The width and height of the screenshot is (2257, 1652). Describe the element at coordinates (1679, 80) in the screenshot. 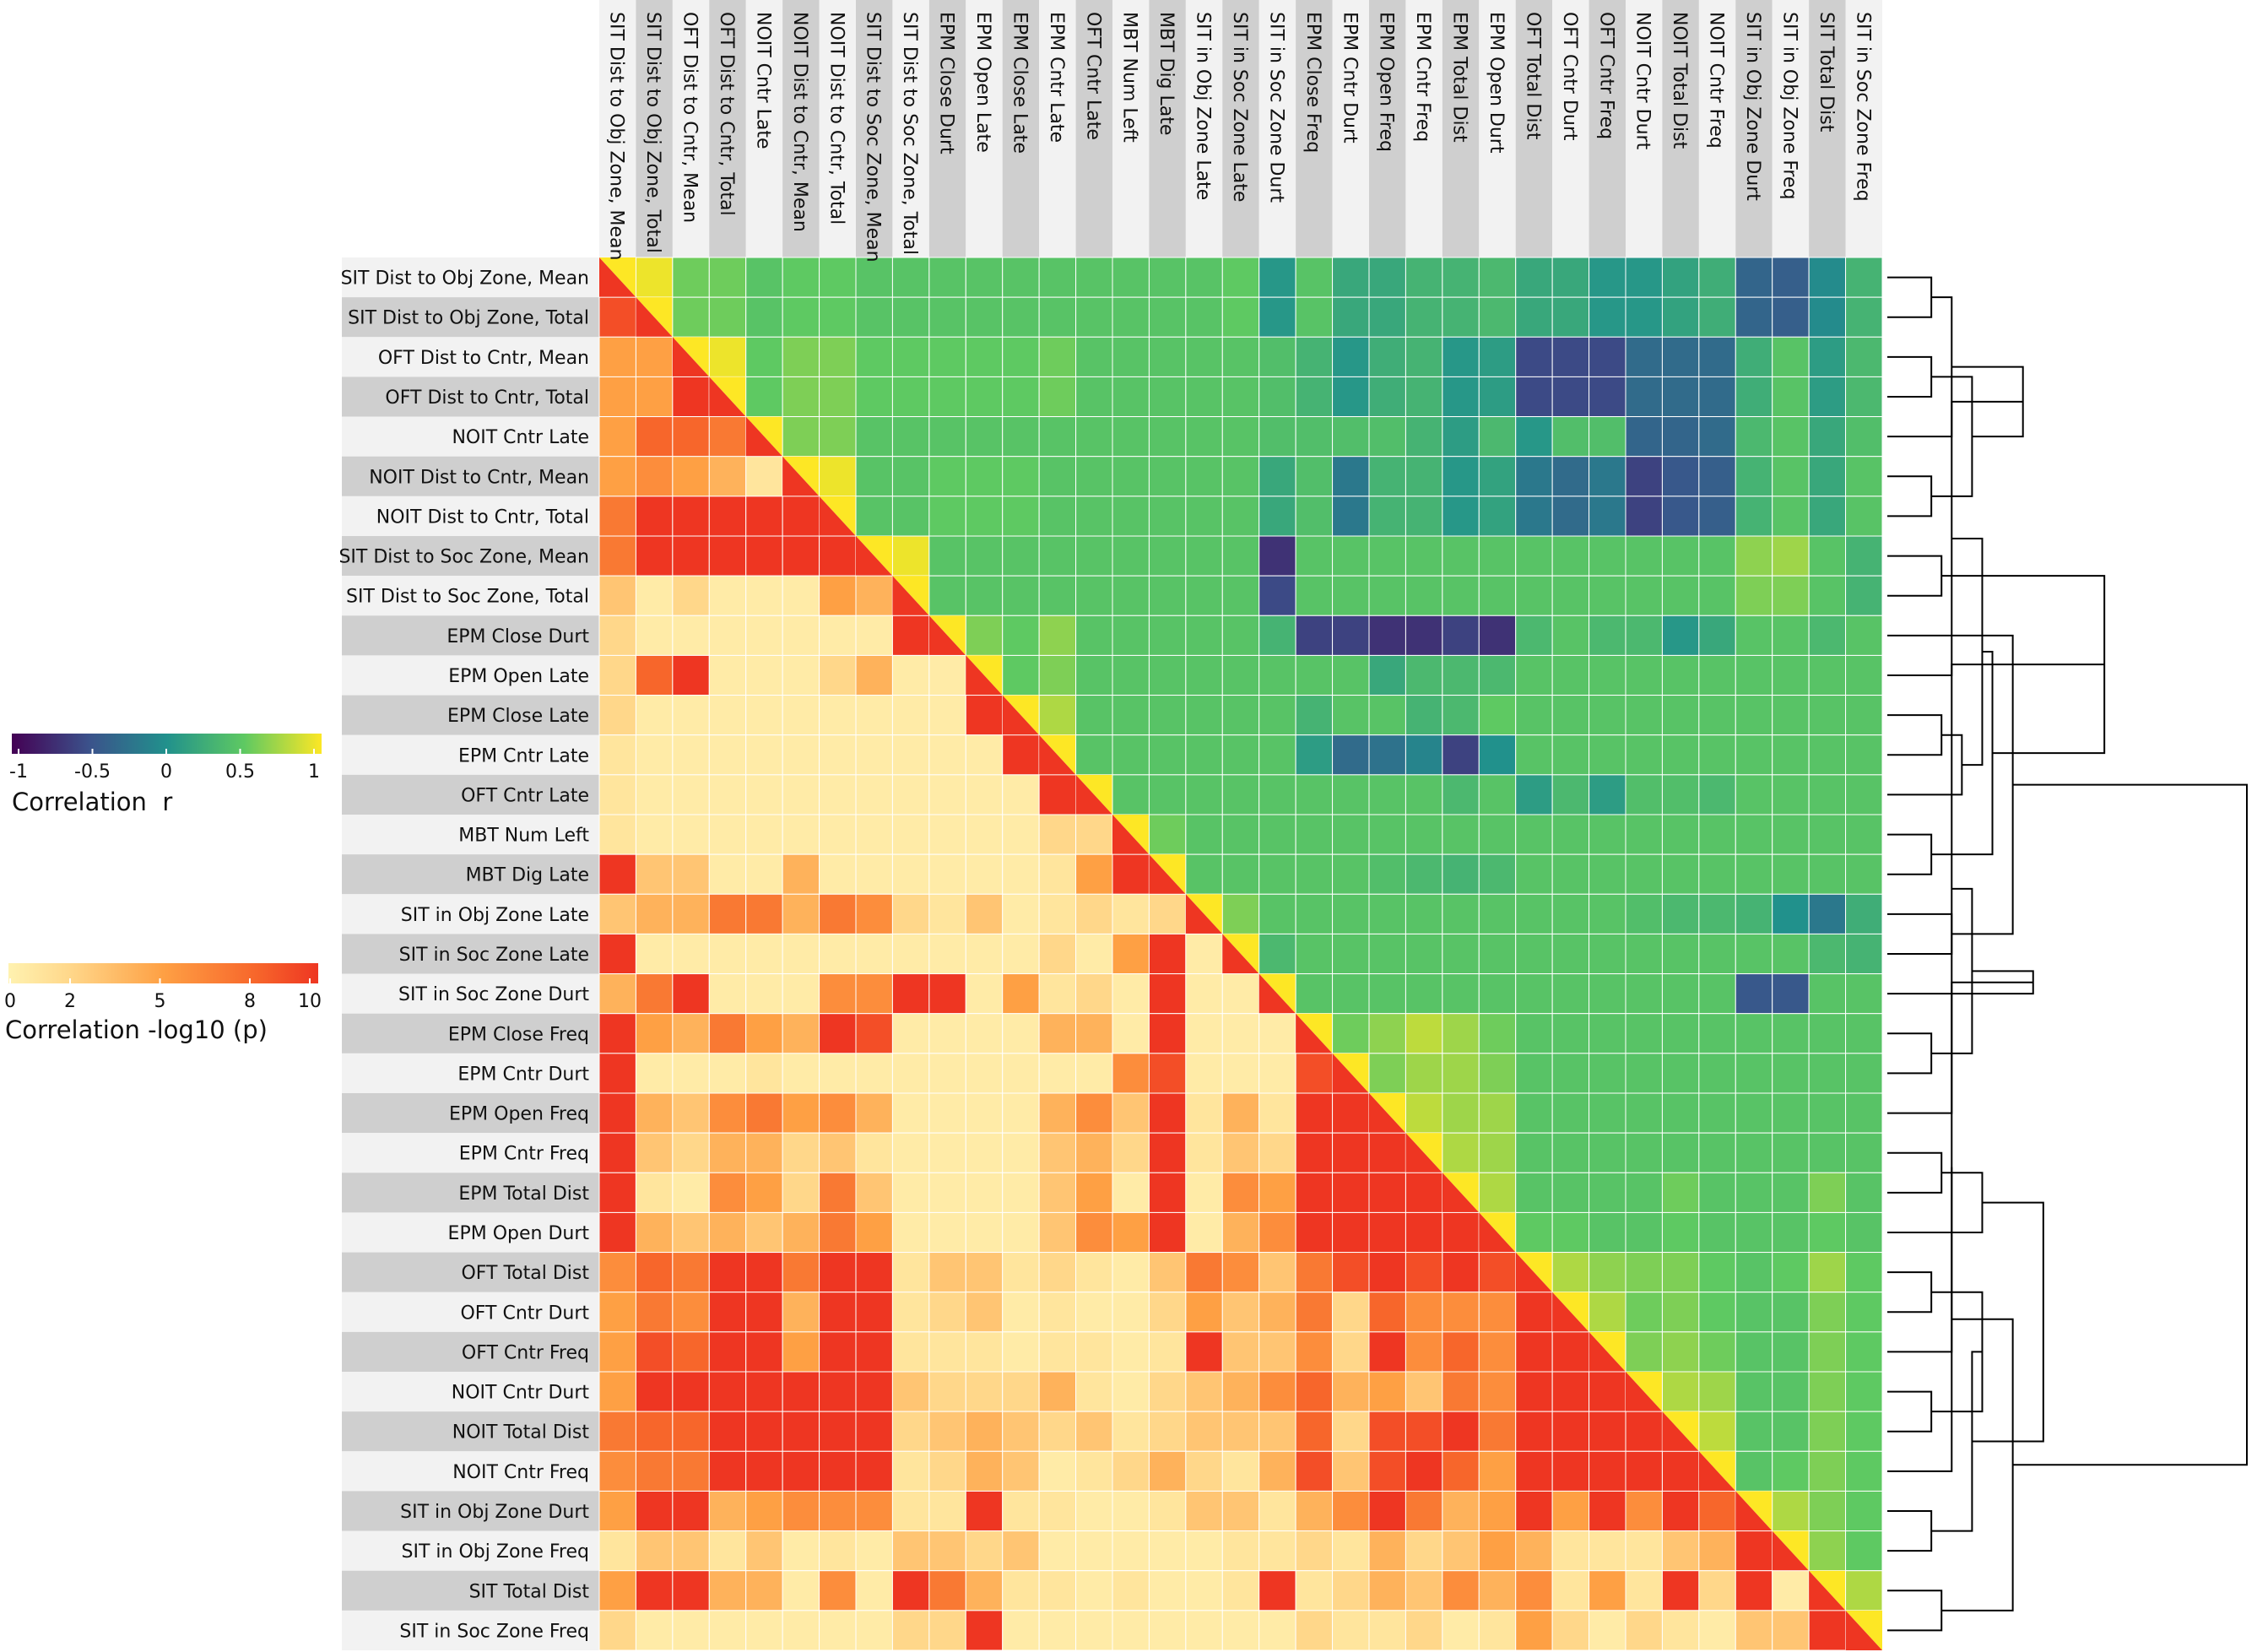

I see `column-label: NOIT Total Dist` at that location.